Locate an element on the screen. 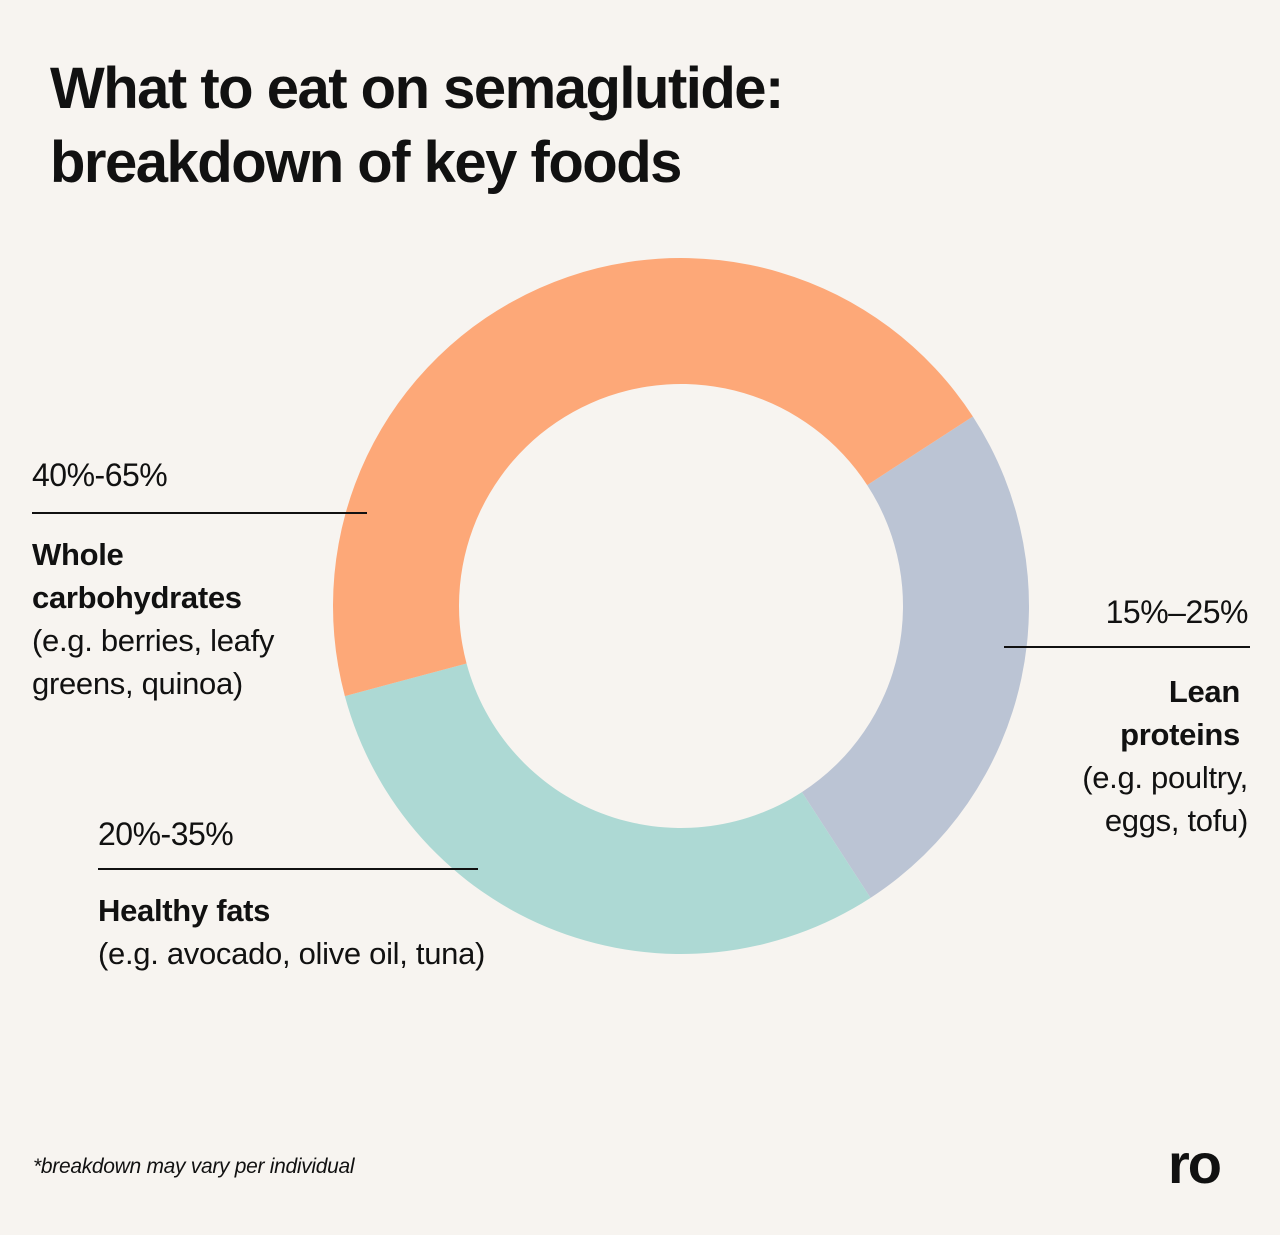  carbs-leader-line is located at coordinates (199, 513).